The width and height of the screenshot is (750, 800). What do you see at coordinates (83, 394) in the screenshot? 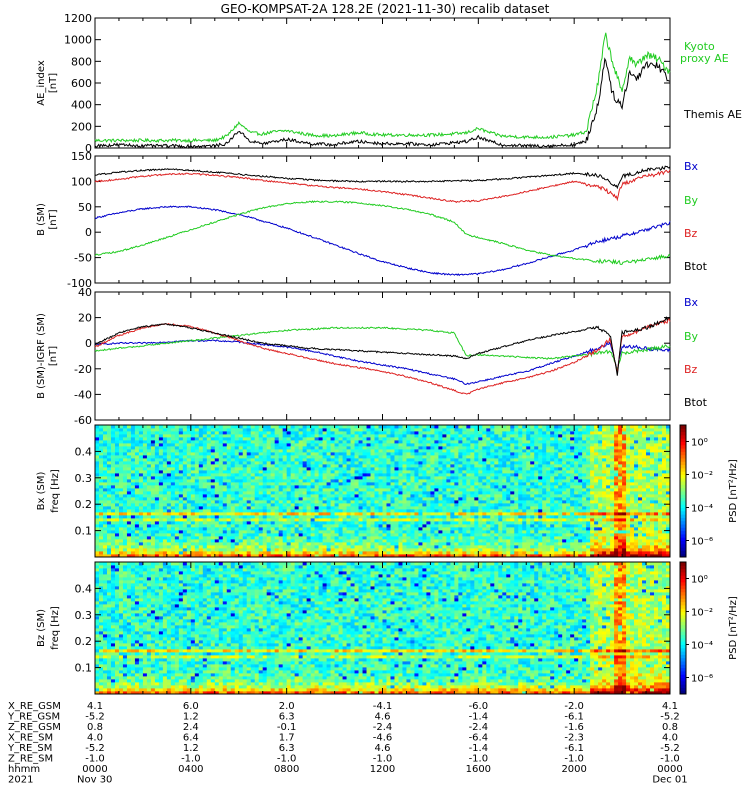
I see `y-tick-label: -40` at bounding box center [83, 394].